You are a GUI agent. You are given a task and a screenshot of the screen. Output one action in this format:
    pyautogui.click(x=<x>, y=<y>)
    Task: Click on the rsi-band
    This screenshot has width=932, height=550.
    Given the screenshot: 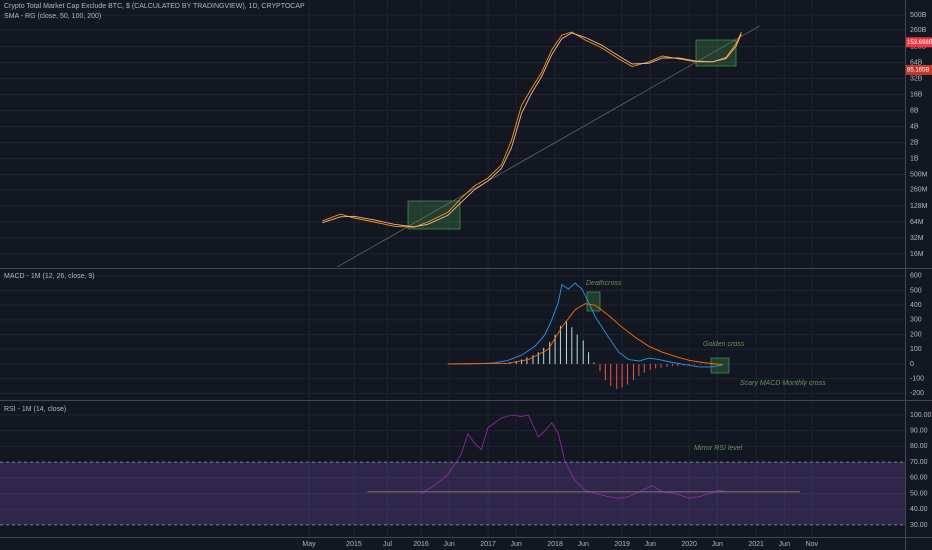 What is the action you would take?
    pyautogui.click(x=452, y=493)
    